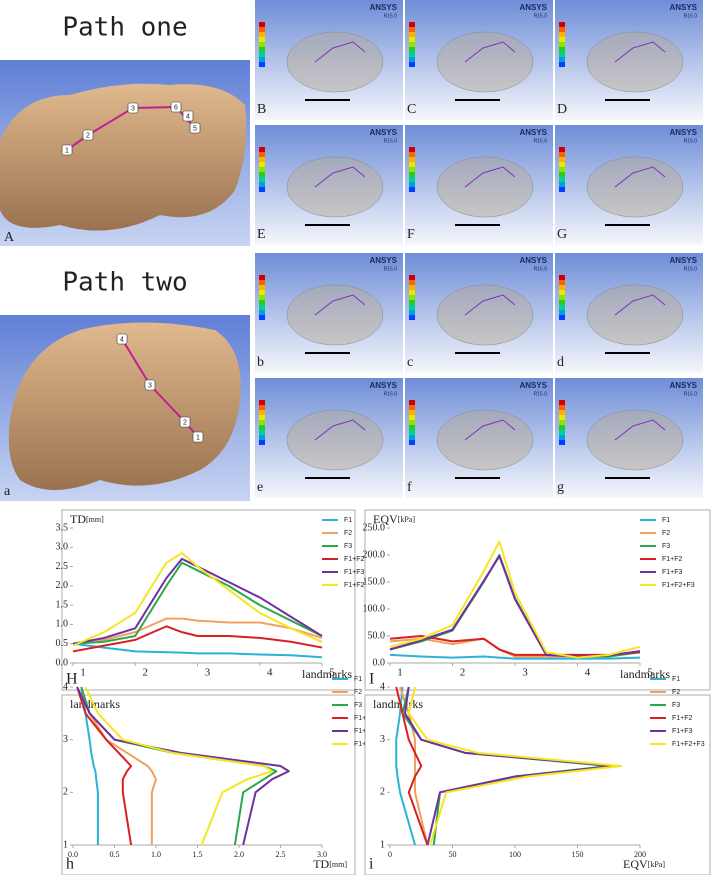 Image resolution: width=714 pixels, height=875 pixels. I want to click on x-tick-label: 4, so click(270, 673).